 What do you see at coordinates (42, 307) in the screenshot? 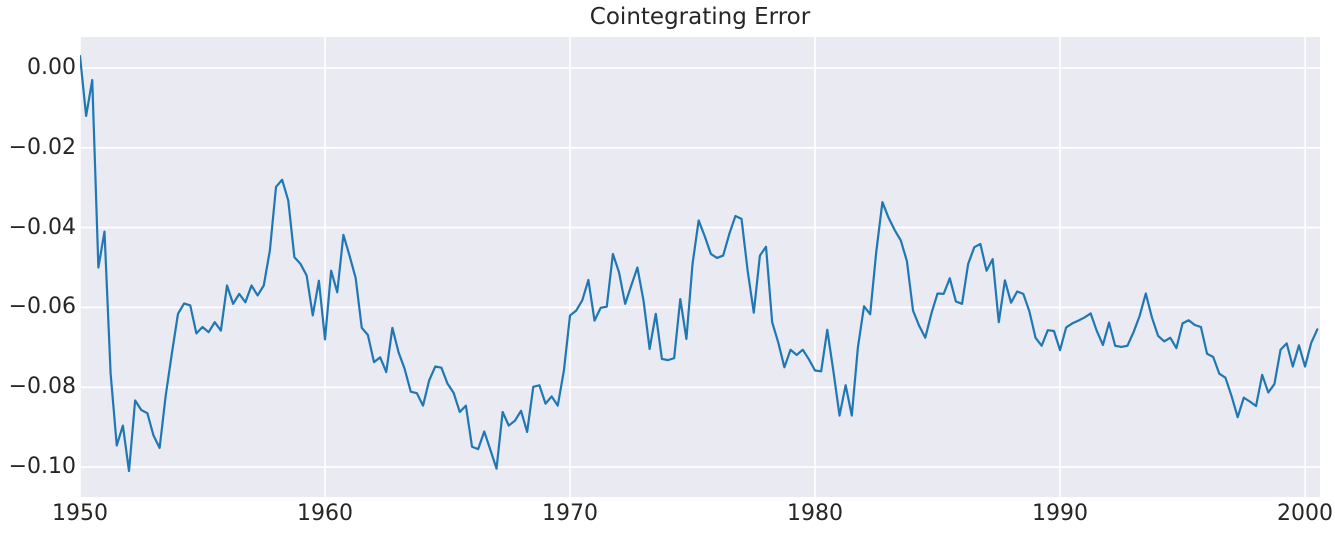
I see `y-tick-label: −0.06` at bounding box center [42, 307].